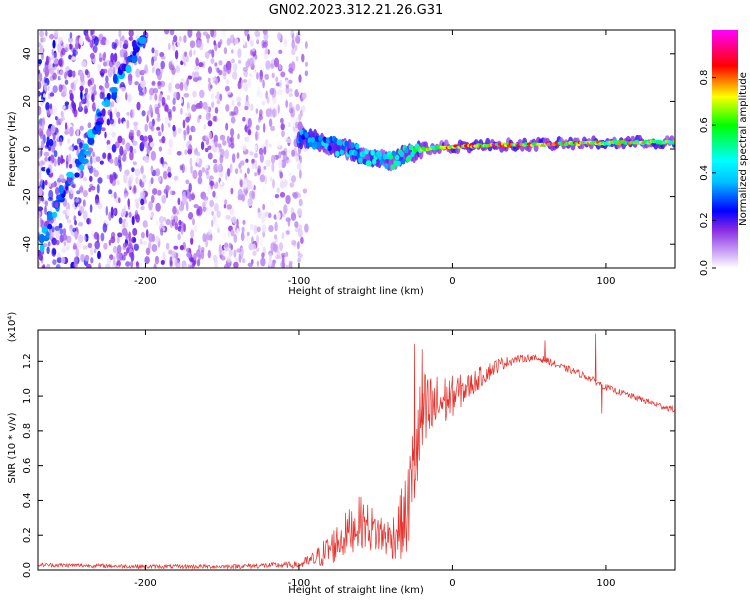  Describe the element at coordinates (12, 447) in the screenshot. I see `snr-y-label: SNR (10 * v/v)` at that location.